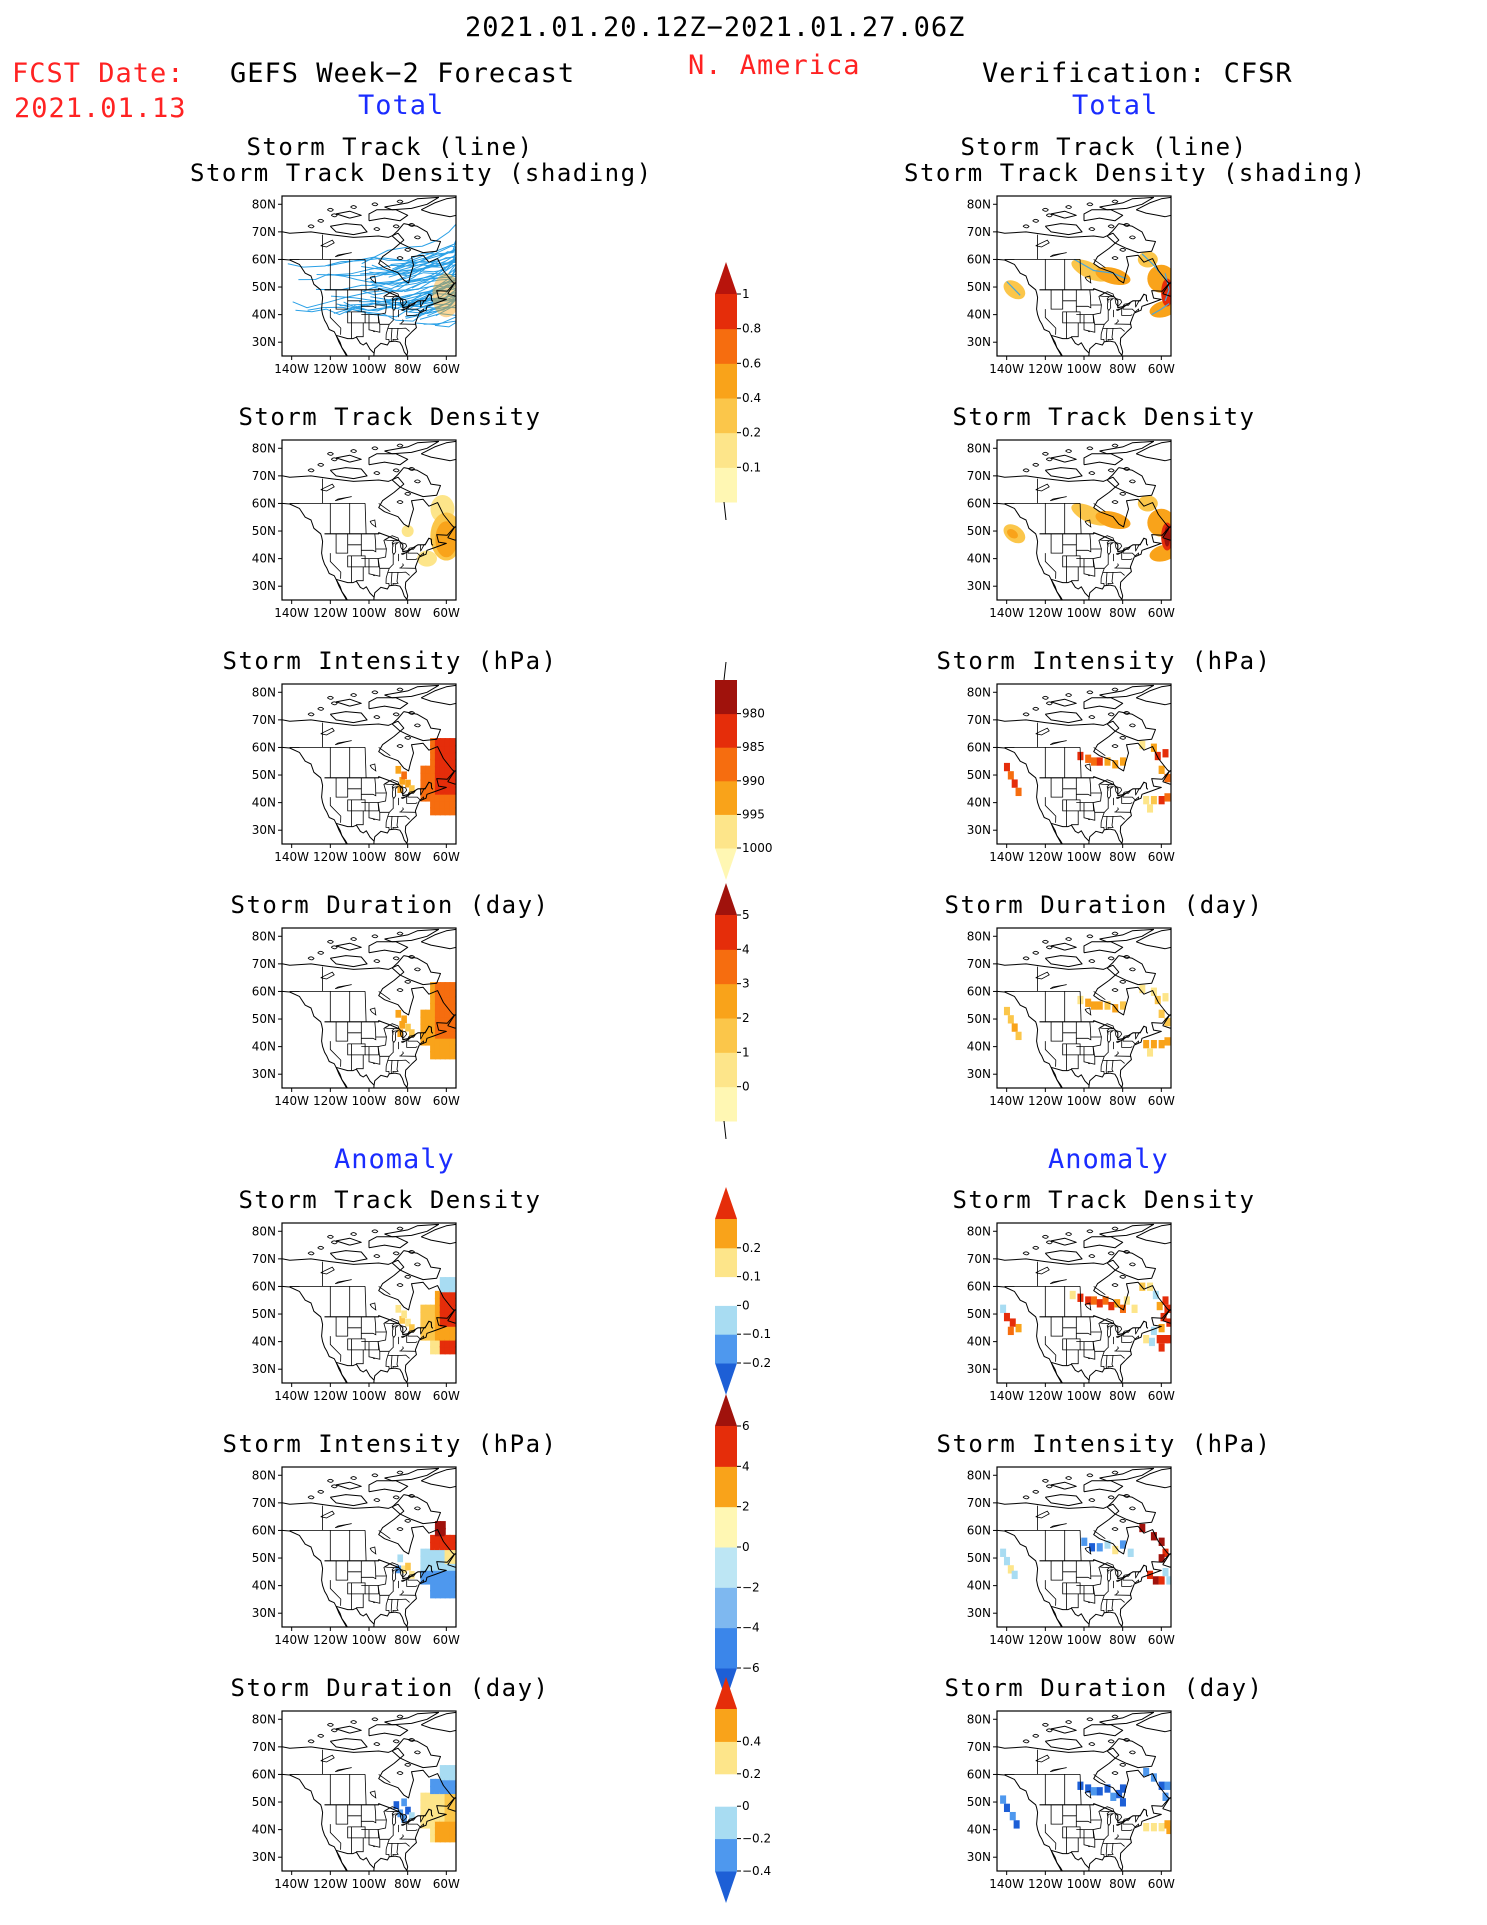 The width and height of the screenshot is (1487, 1925). I want to click on colorbar-label: 2, so click(746, 1507).